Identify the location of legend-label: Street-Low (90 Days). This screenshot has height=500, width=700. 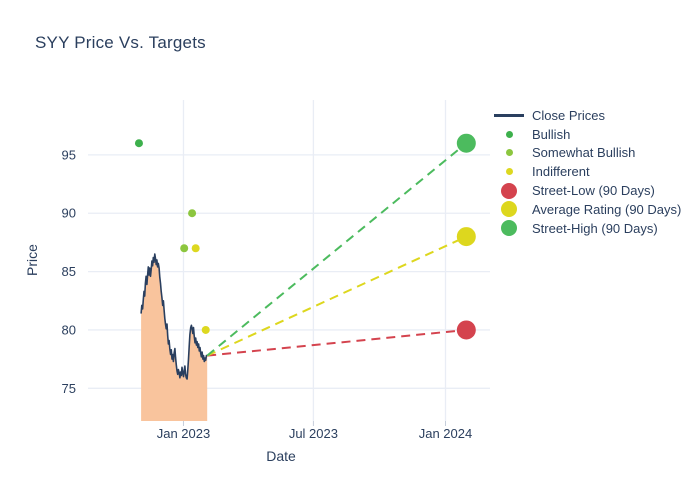
(593, 191).